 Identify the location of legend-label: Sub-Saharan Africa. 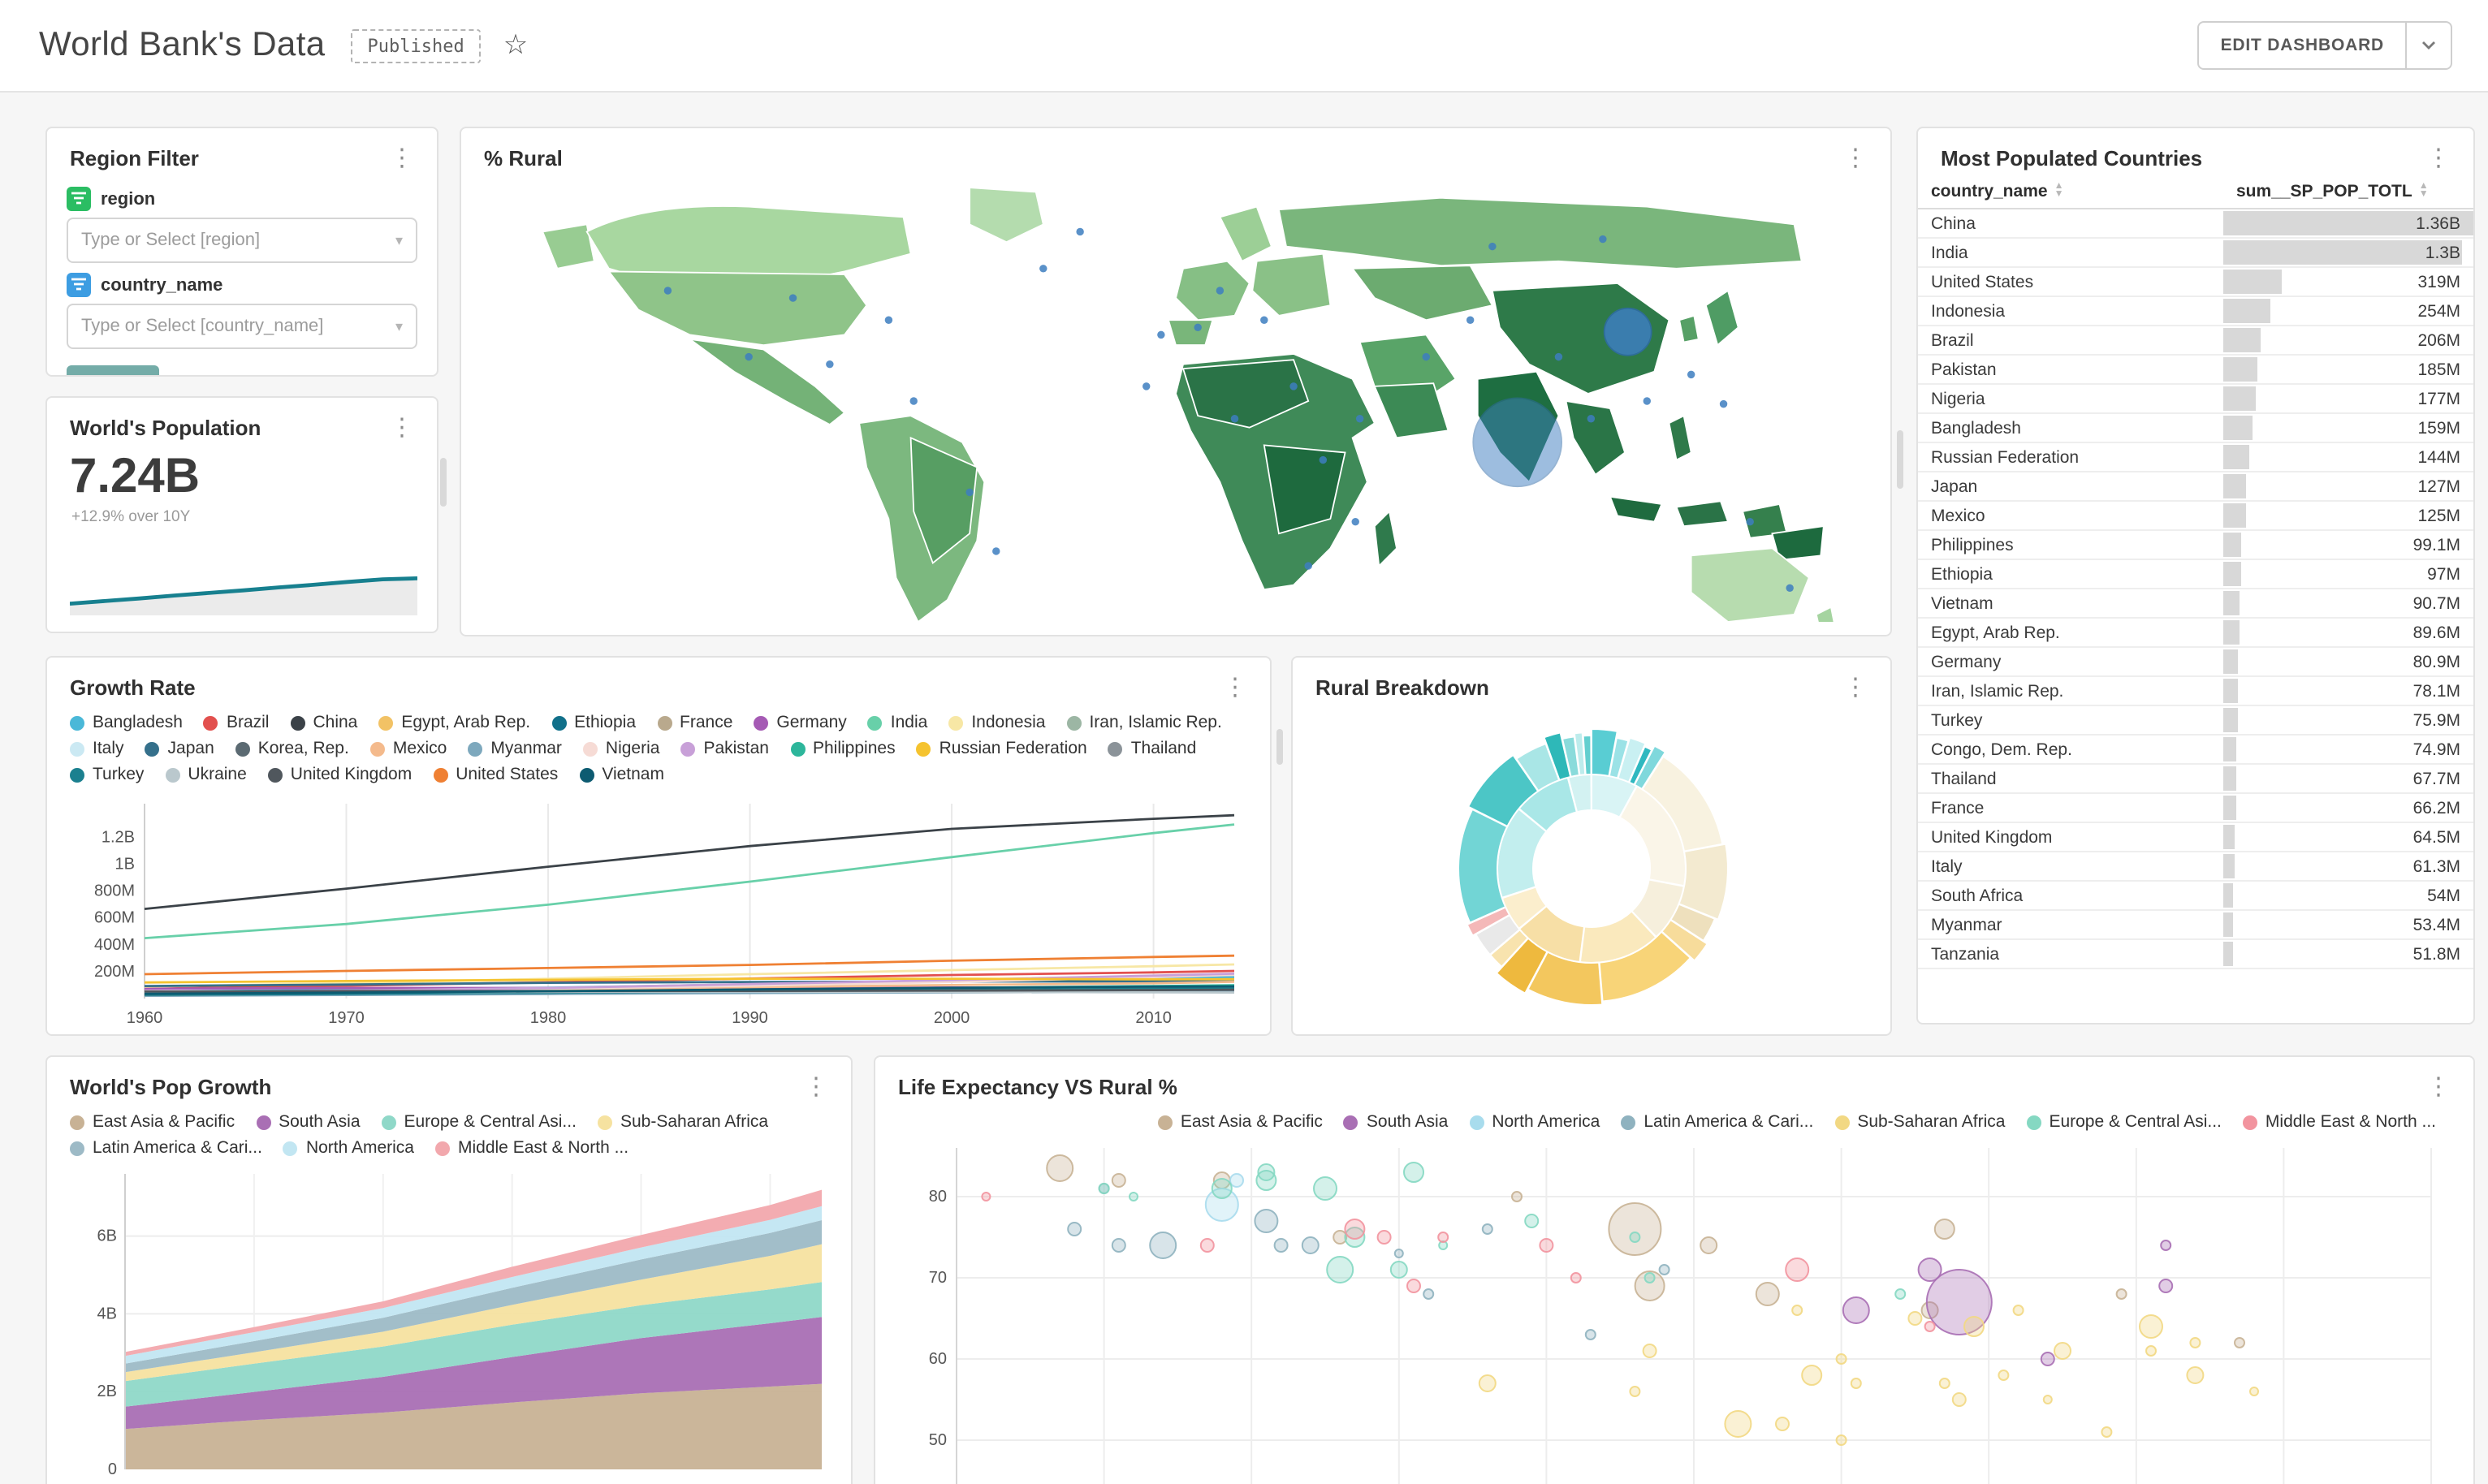
(1931, 1122).